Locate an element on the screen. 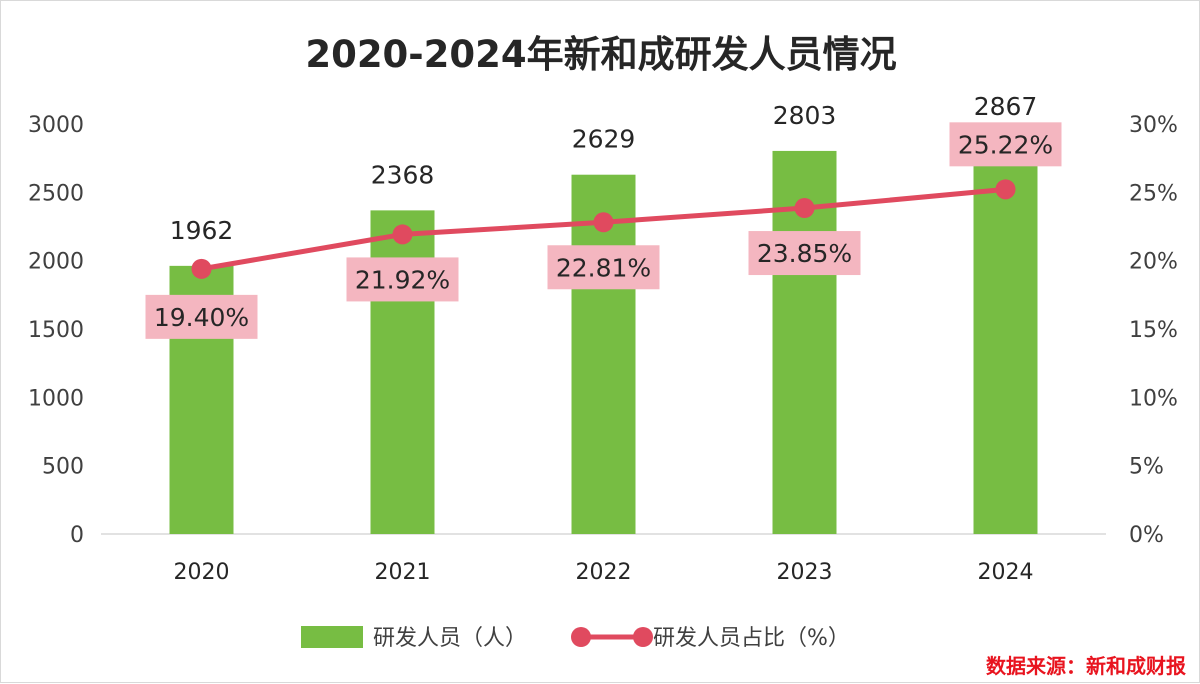 Image resolution: width=1200 pixels, height=684 pixels. legend-swatch-bar is located at coordinates (332, 637).